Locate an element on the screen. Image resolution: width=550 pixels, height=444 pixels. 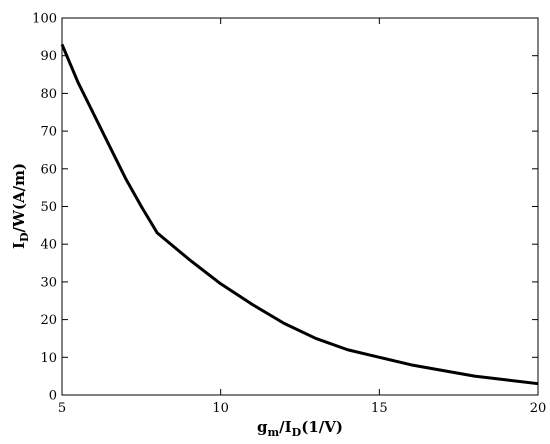
y-label-part: I is located at coordinates (19, 245).